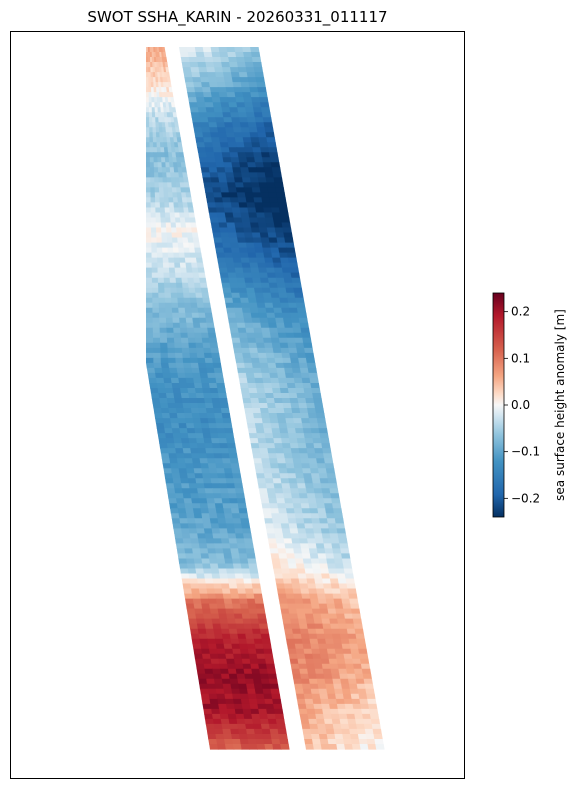  What do you see at coordinates (520, 358) in the screenshot?
I see `colorbar-tick-label: 0.1` at bounding box center [520, 358].